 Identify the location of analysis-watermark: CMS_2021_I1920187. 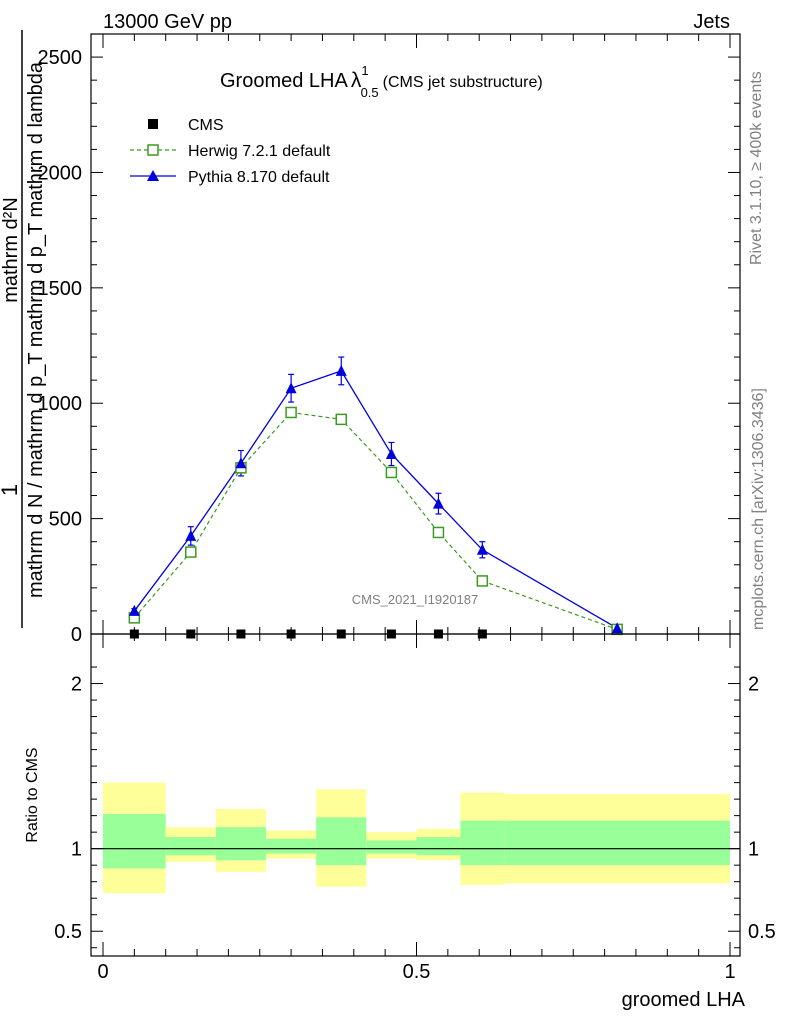
(415, 599).